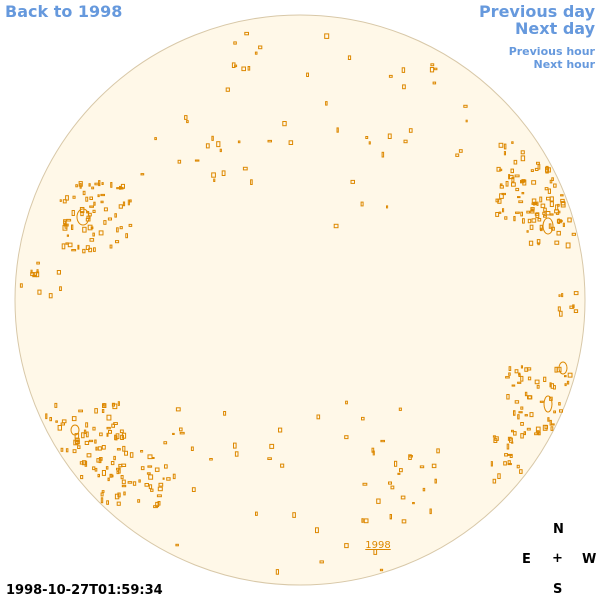 The height and width of the screenshot is (600, 600). I want to click on compass-center: +, so click(557, 558).